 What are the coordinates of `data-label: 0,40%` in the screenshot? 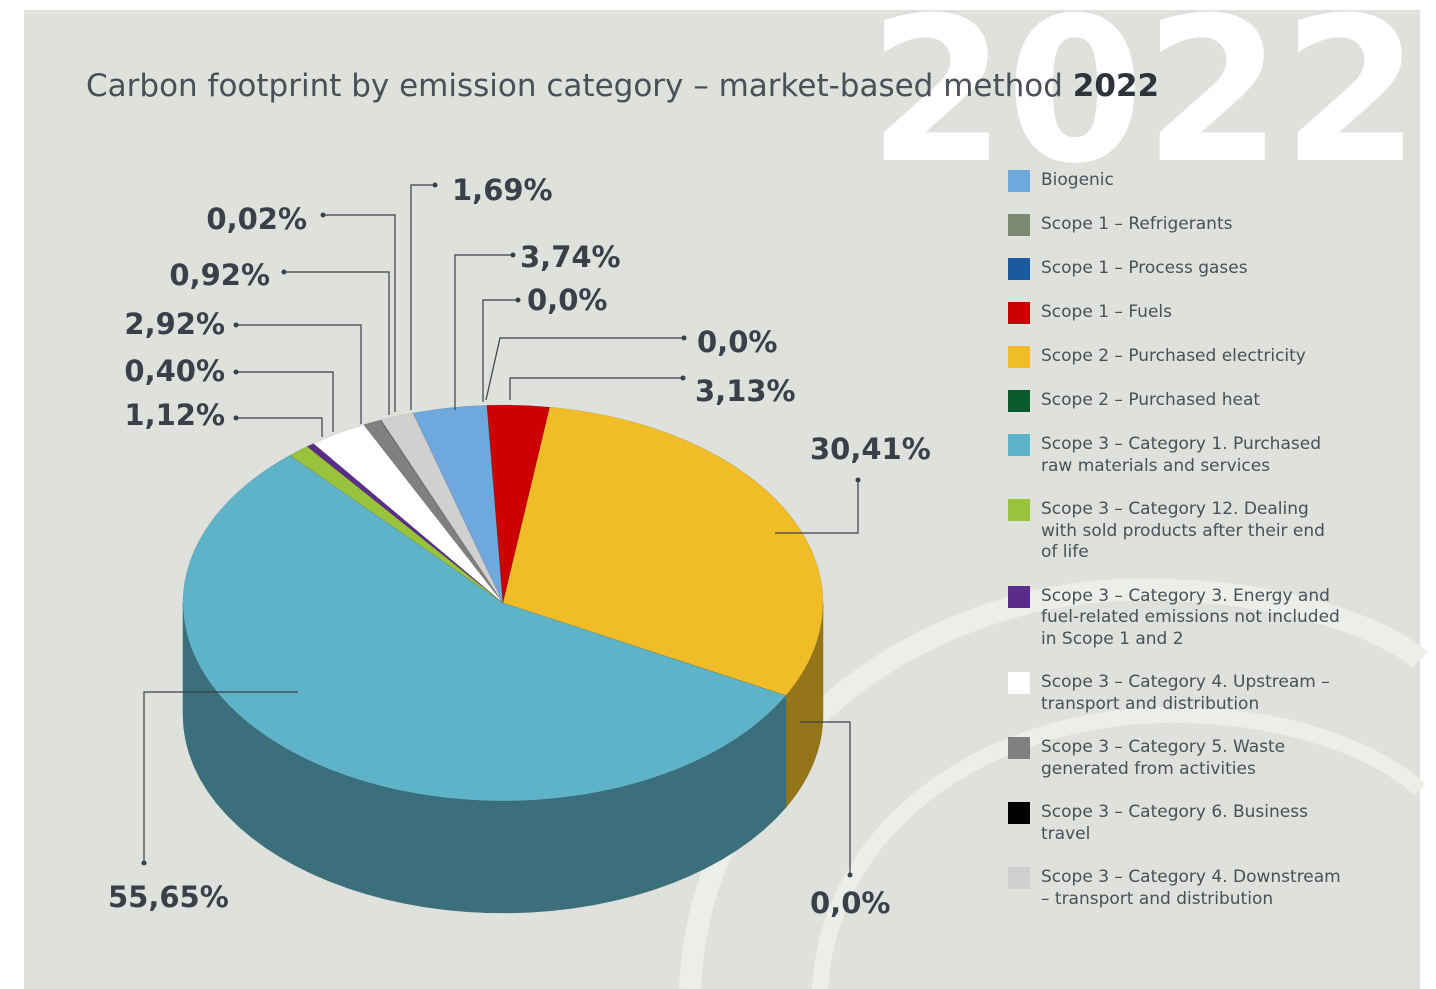 It's located at (174, 371).